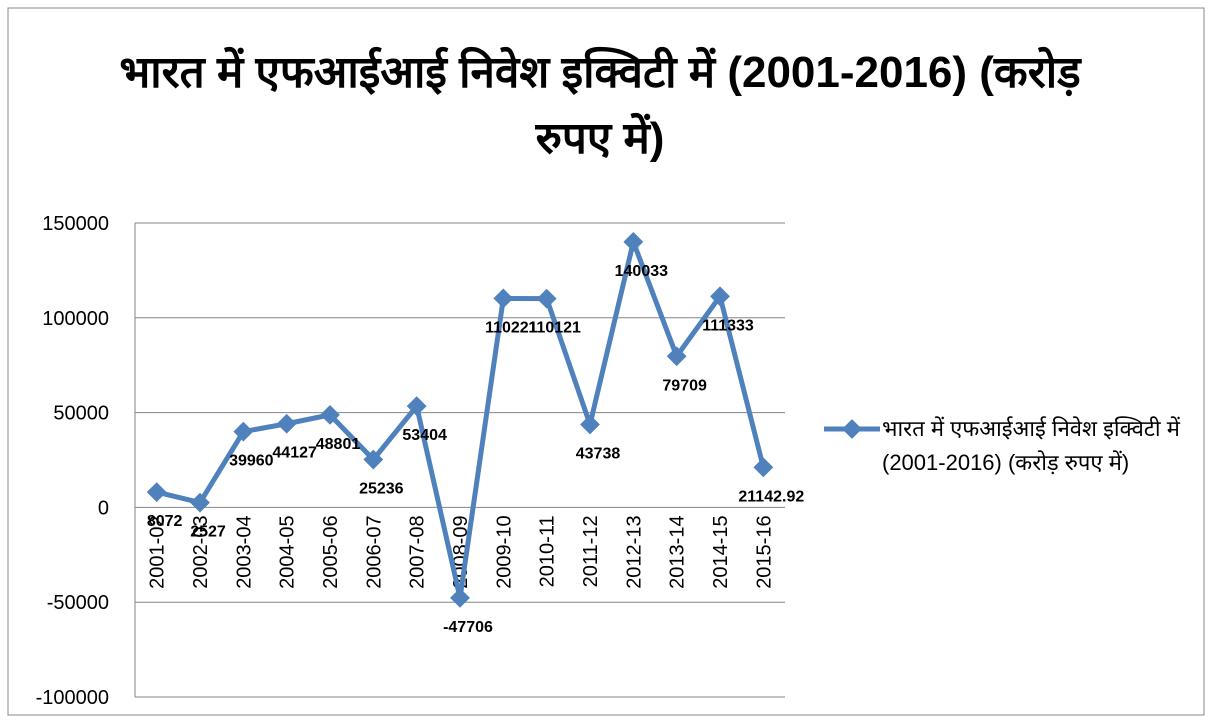 This screenshot has height=724, width=1212. What do you see at coordinates (641, 271) in the screenshot?
I see `data-label: 140033` at bounding box center [641, 271].